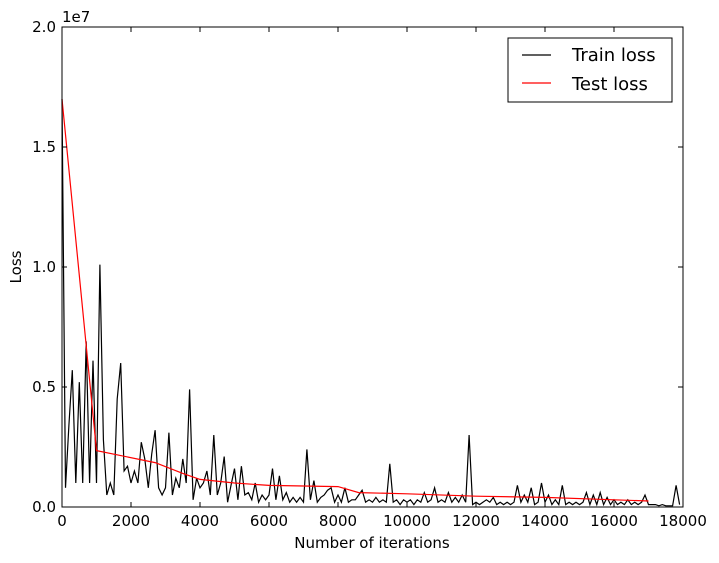  I want to click on y-tick-label: 2.0, so click(44, 27).